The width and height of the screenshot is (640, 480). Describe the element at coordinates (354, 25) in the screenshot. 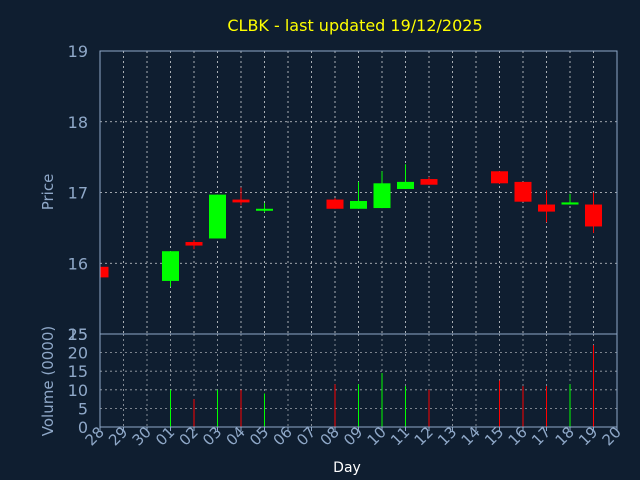

I see `chart-title: CLBK - last updated 19/12/2025` at that location.